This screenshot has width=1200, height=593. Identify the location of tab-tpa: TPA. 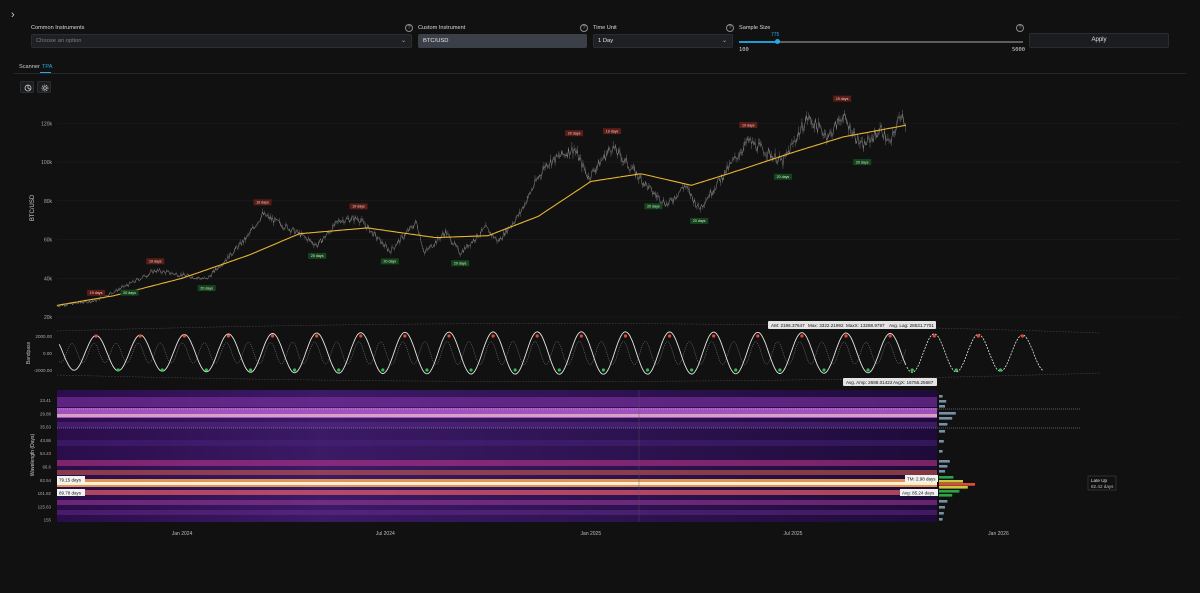
(47, 67).